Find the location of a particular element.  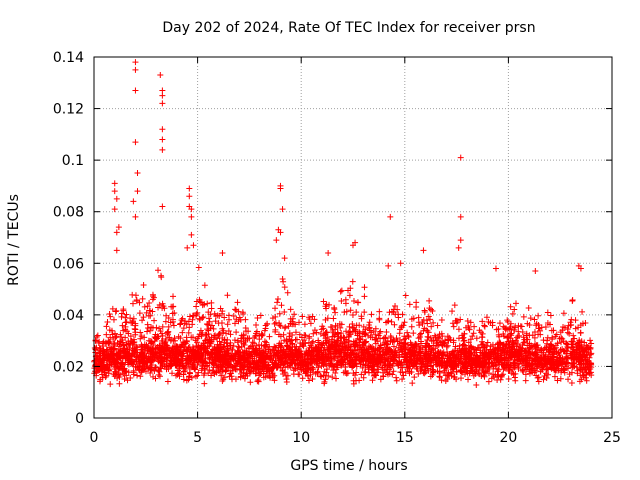

x-tick-label: 5 is located at coordinates (197, 438).